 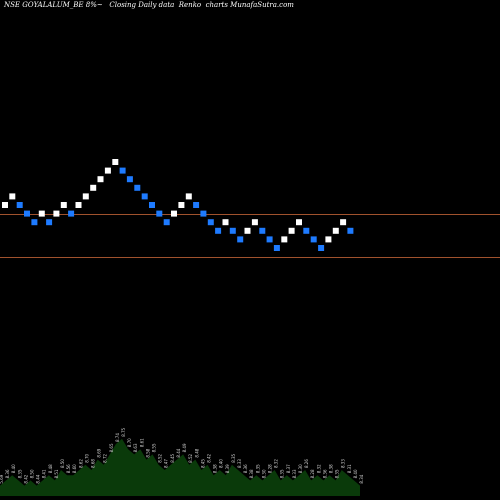 What do you see at coordinates (141, 442) in the screenshot?
I see `volume-label: 8.61` at bounding box center [141, 442].